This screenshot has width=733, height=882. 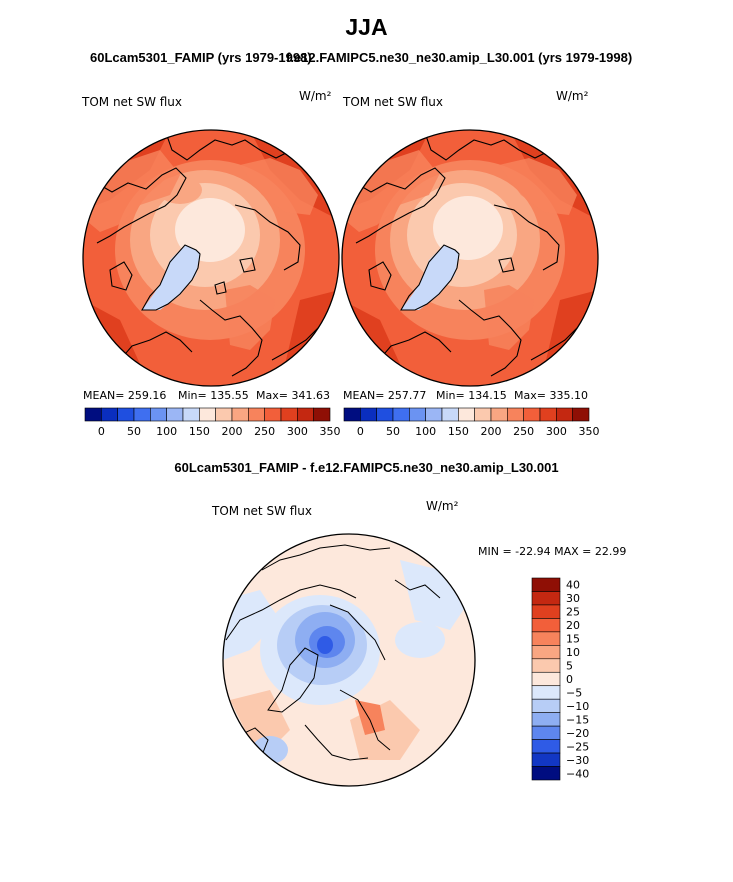 I want to click on right-colorbar: 0 50 100 150 200 250 300 350, so click(x=471, y=422).